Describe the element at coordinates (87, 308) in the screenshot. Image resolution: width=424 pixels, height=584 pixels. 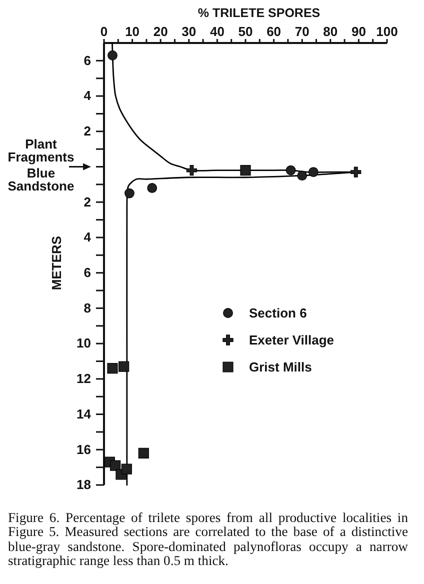
I see `y-tick-label: 8` at that location.